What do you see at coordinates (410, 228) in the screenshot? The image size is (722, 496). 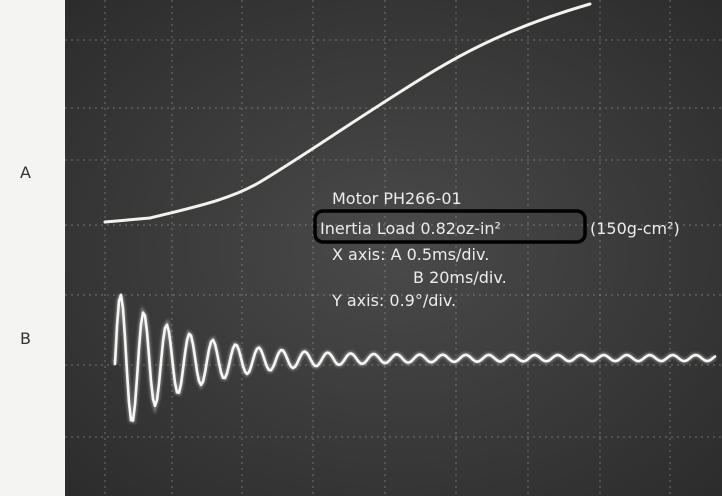 I see `annotation: Inertia Load 0.82oz-in²` at bounding box center [410, 228].